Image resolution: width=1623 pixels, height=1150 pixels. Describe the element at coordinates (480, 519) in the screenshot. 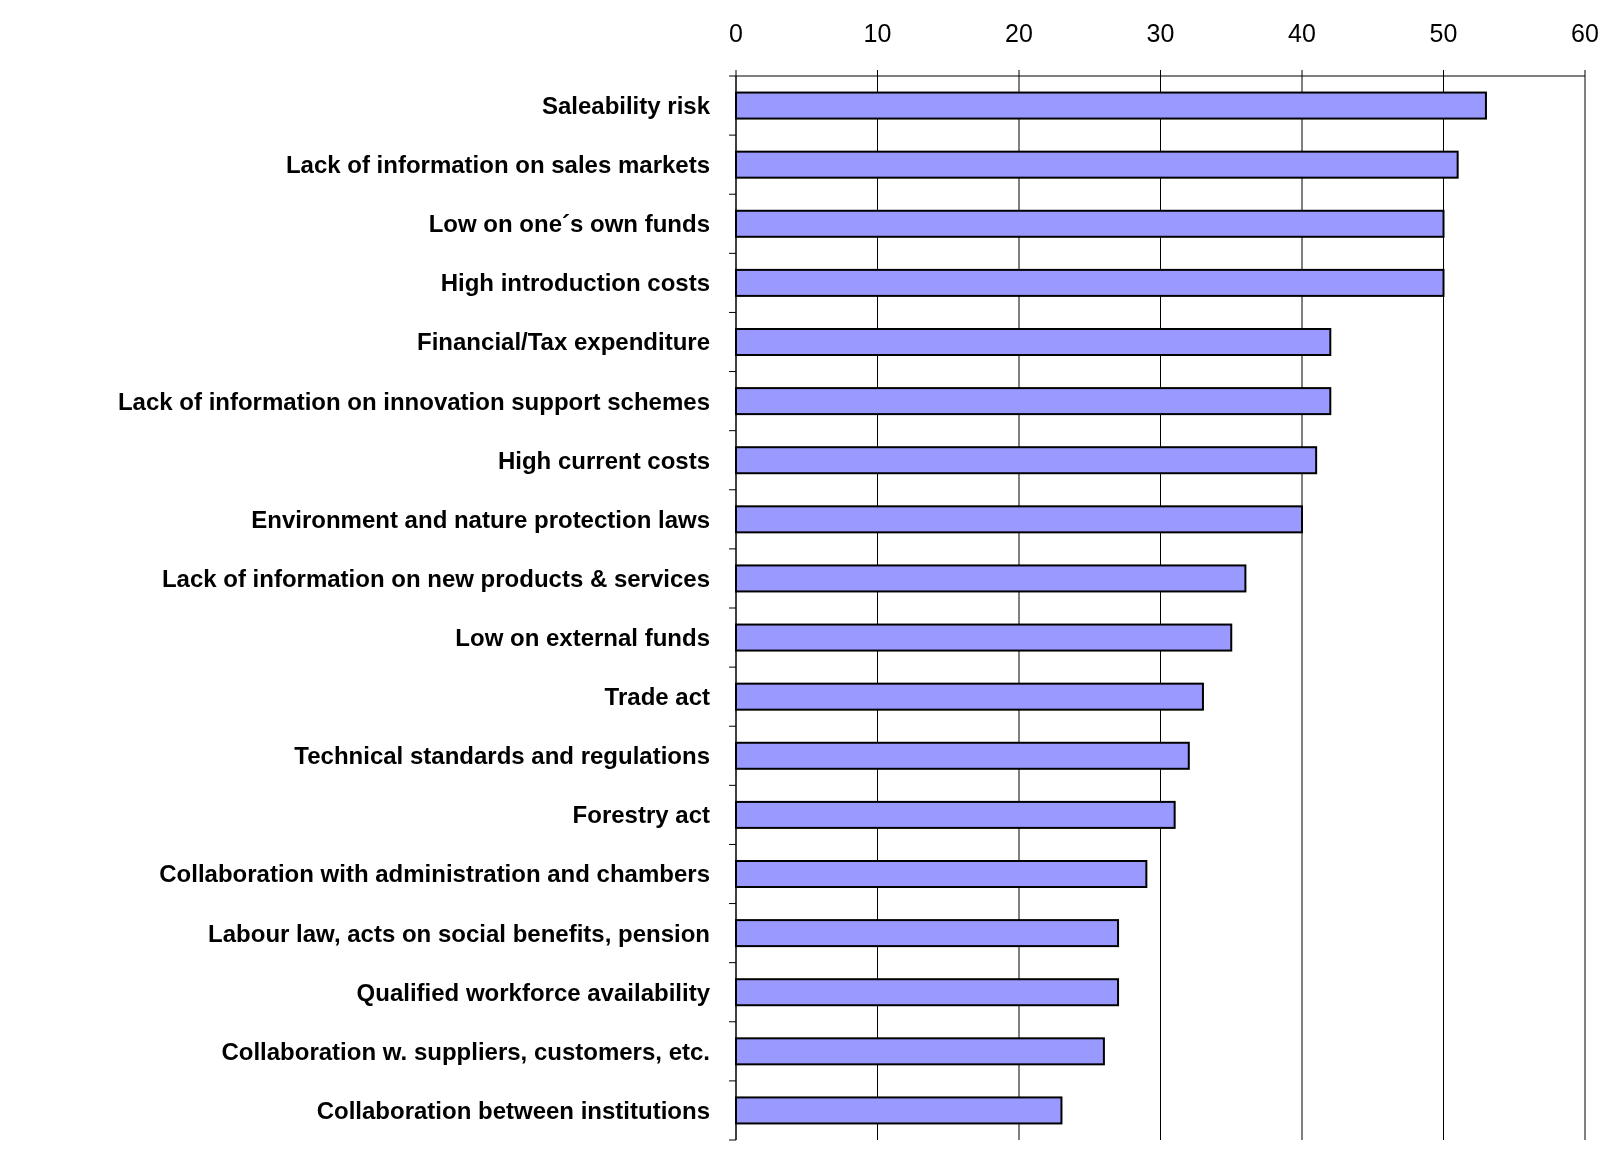

I see `y-tick-label: Environment and nature protection laws` at that location.